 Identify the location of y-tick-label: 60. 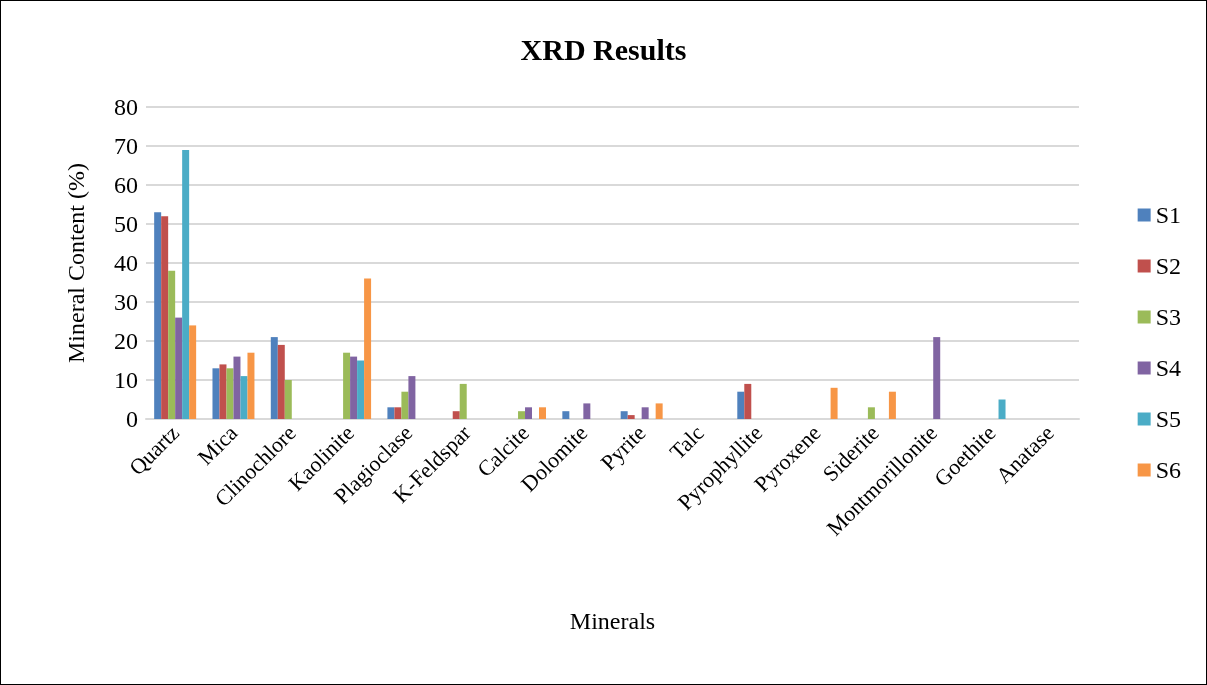
(126, 185).